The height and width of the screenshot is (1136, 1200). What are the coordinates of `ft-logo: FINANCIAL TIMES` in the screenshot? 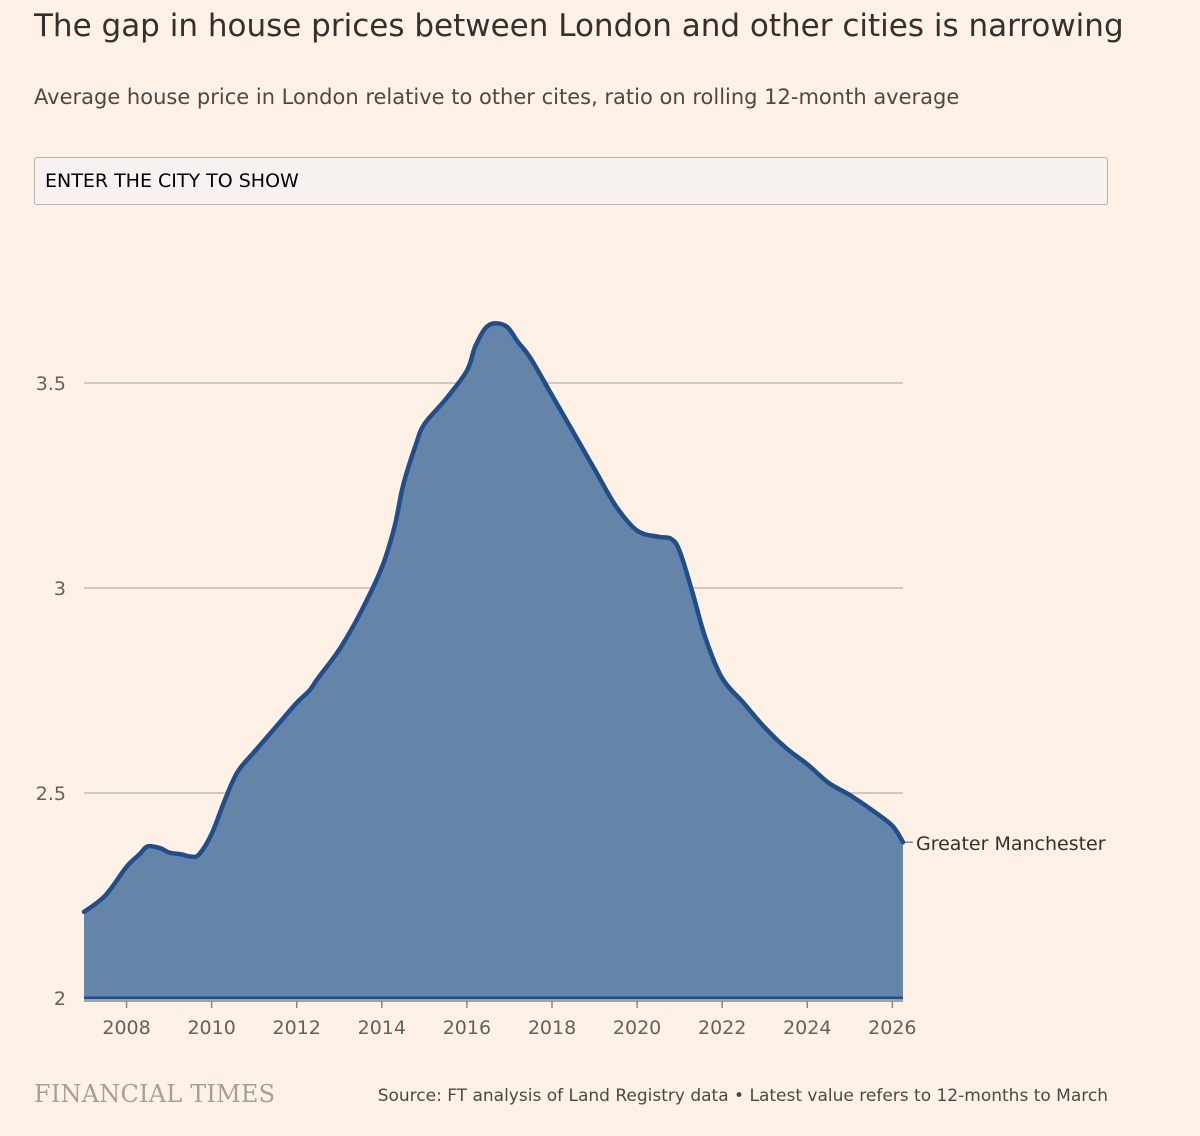 It's located at (155, 1094).